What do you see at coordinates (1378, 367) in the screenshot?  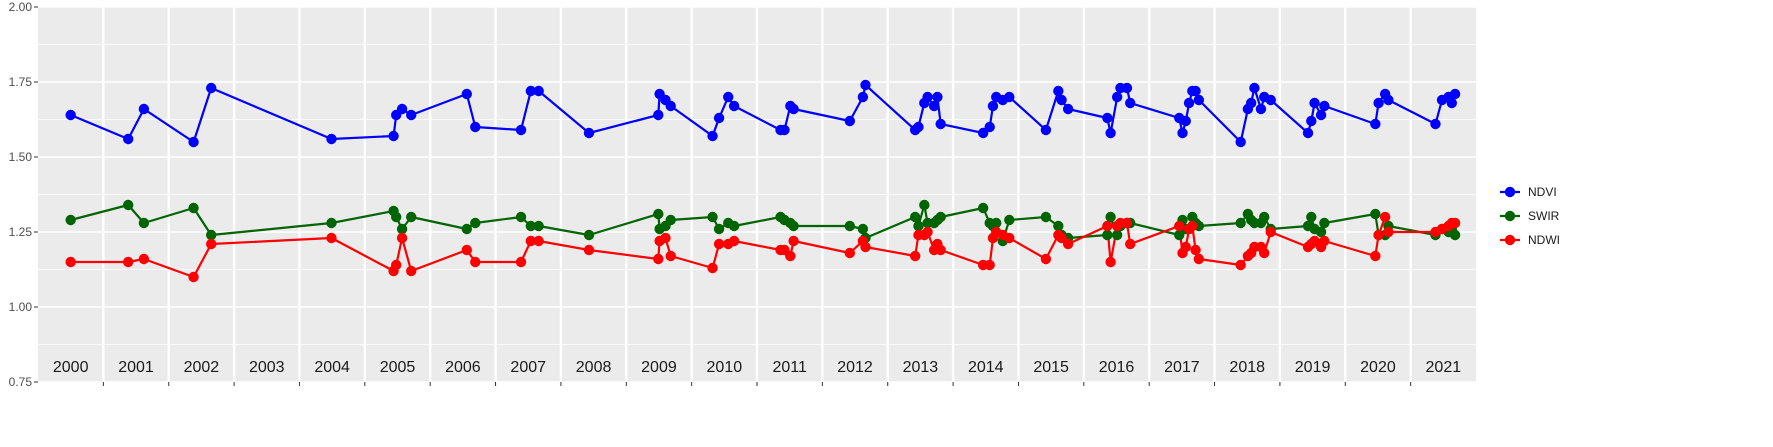 I see `year-label: 2020` at bounding box center [1378, 367].